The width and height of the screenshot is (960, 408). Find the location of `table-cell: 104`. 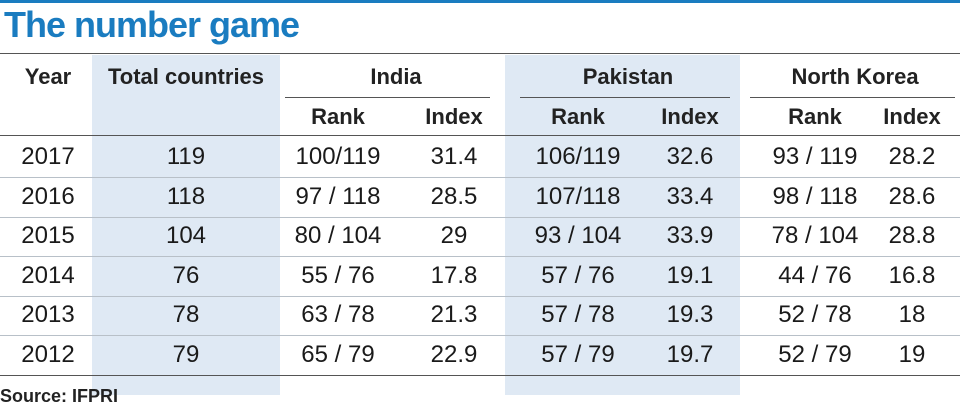

table-cell: 104 is located at coordinates (186, 236).